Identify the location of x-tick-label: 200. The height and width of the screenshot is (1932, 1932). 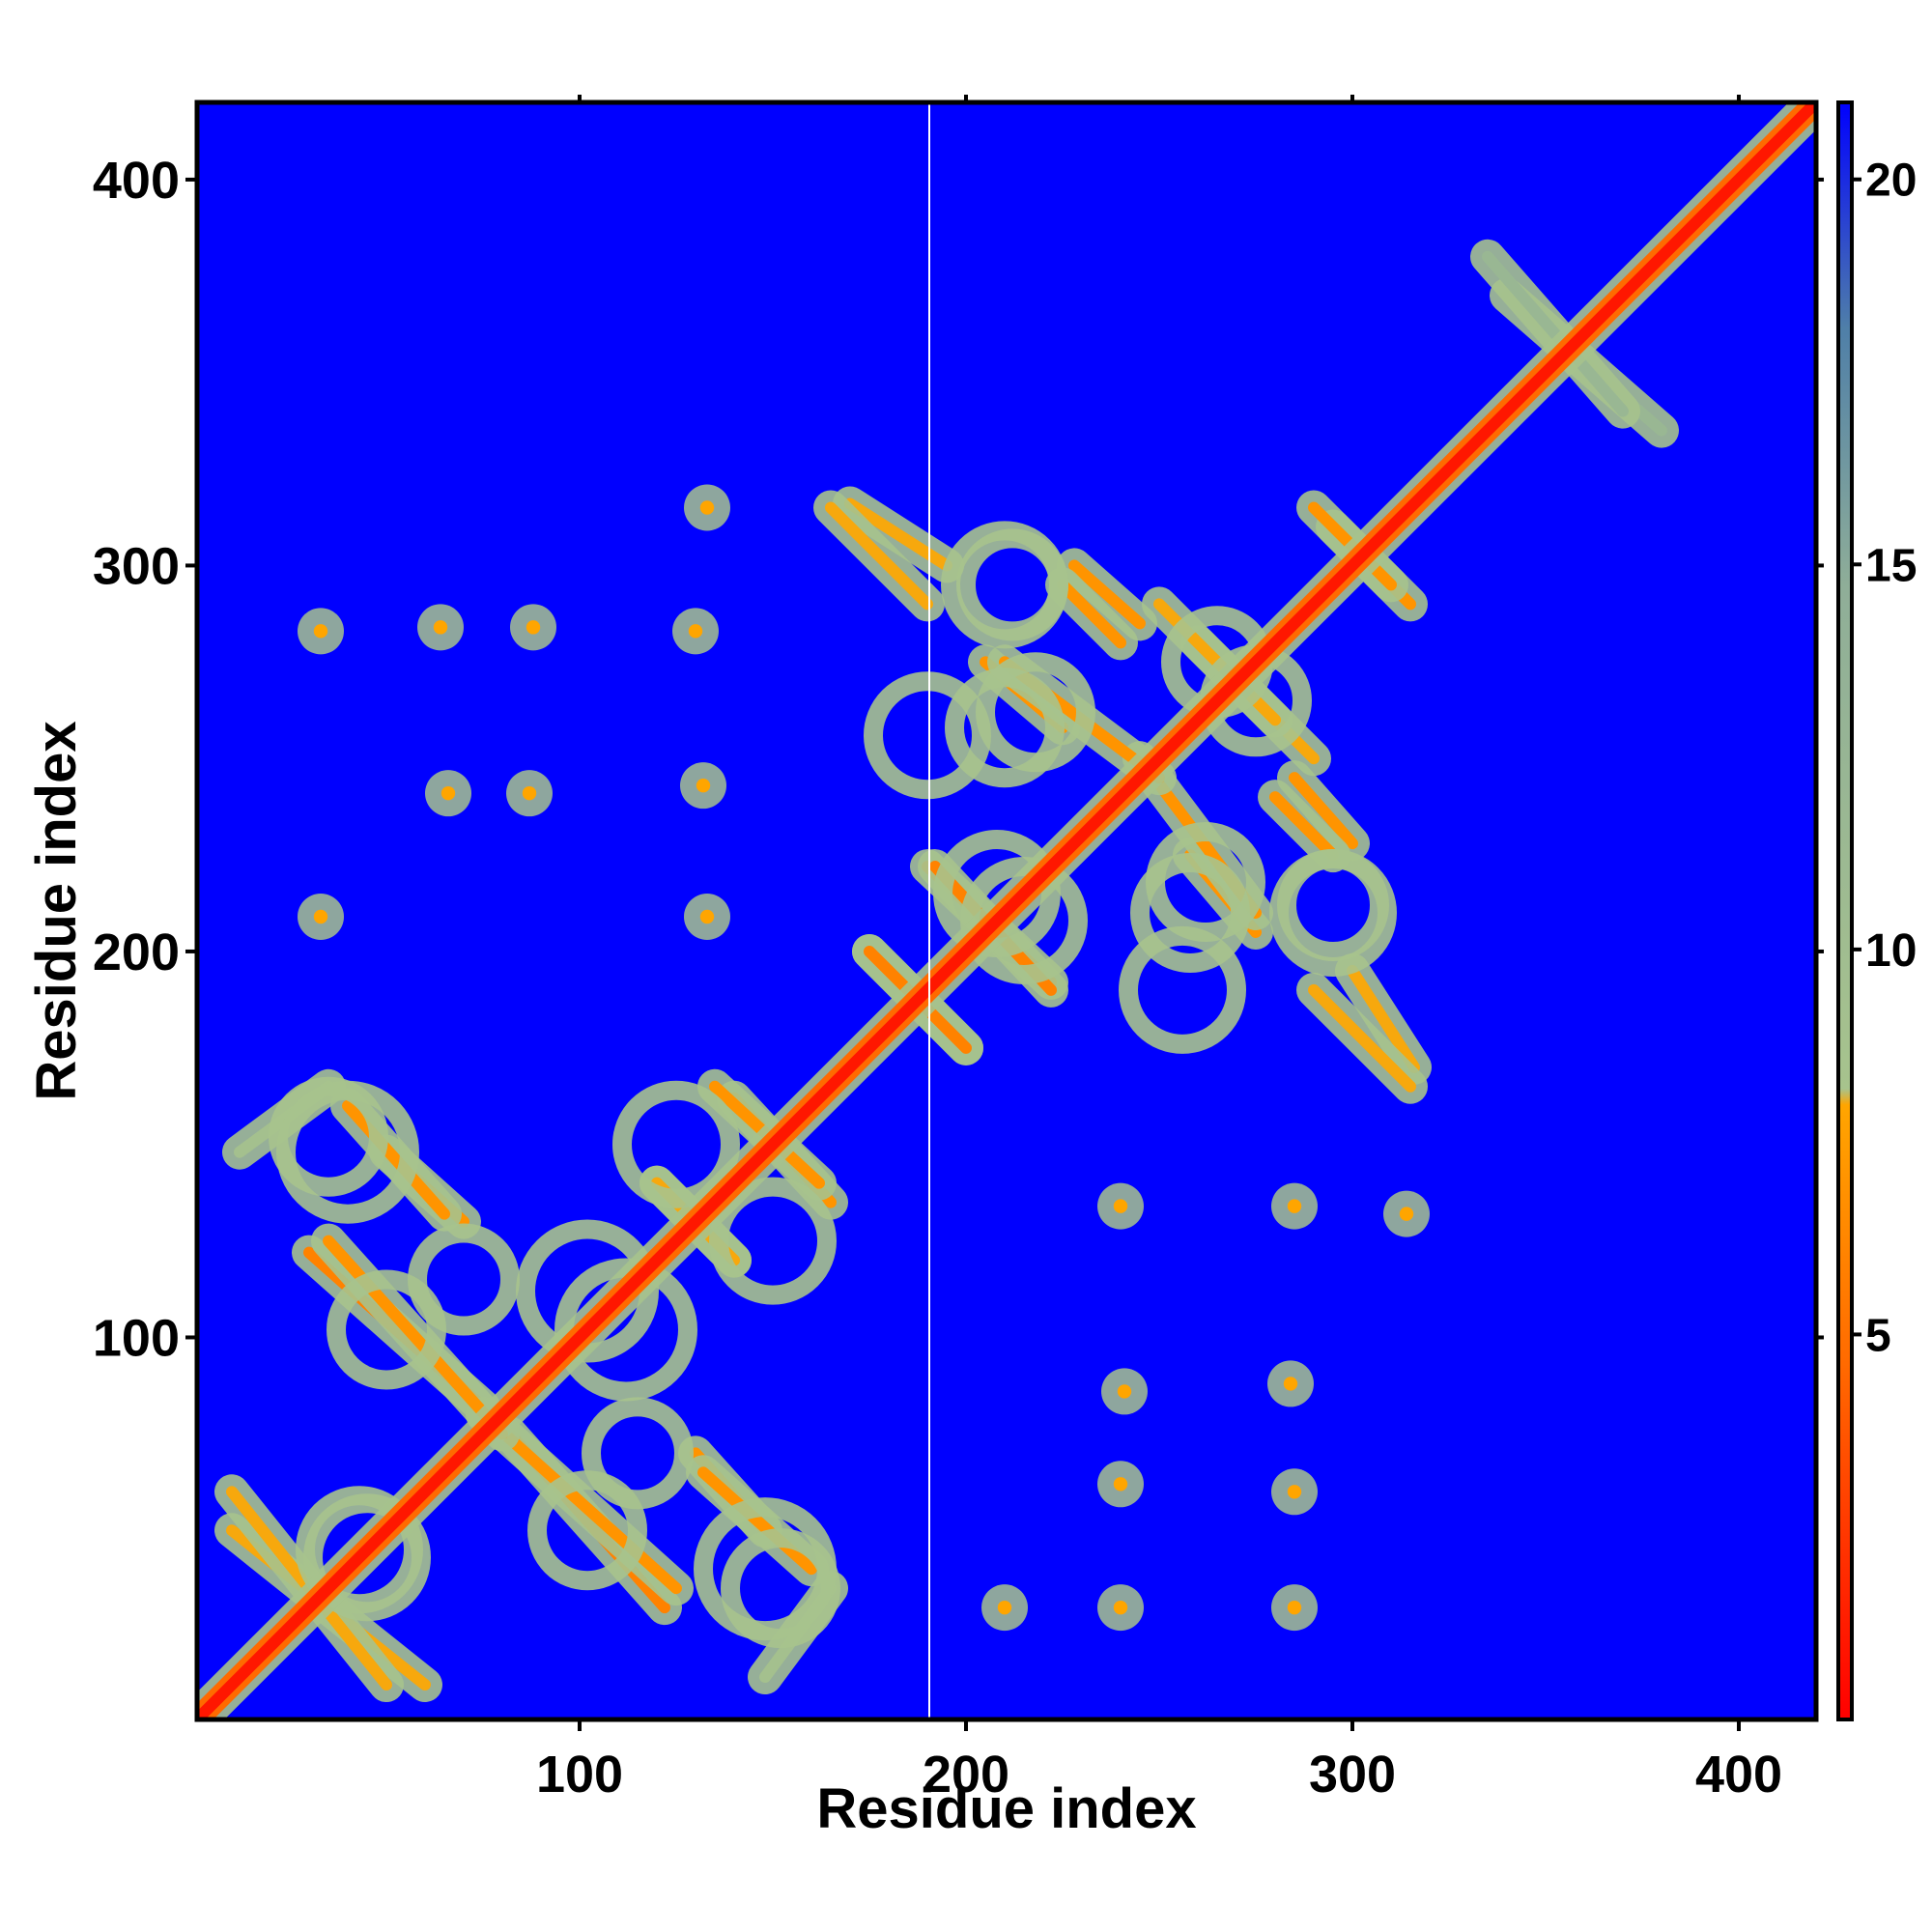
(966, 1775).